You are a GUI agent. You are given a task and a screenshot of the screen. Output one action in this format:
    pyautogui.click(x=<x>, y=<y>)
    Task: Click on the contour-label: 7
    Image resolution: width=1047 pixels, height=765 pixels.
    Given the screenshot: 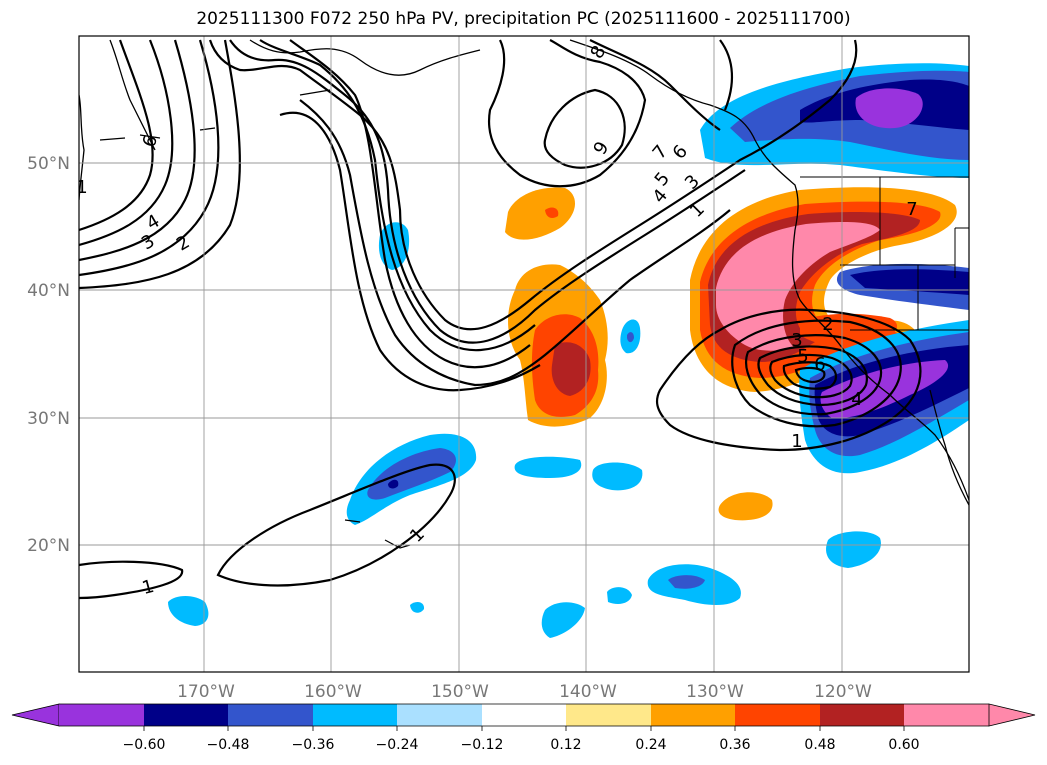 What is the action you would take?
    pyautogui.click(x=911, y=209)
    